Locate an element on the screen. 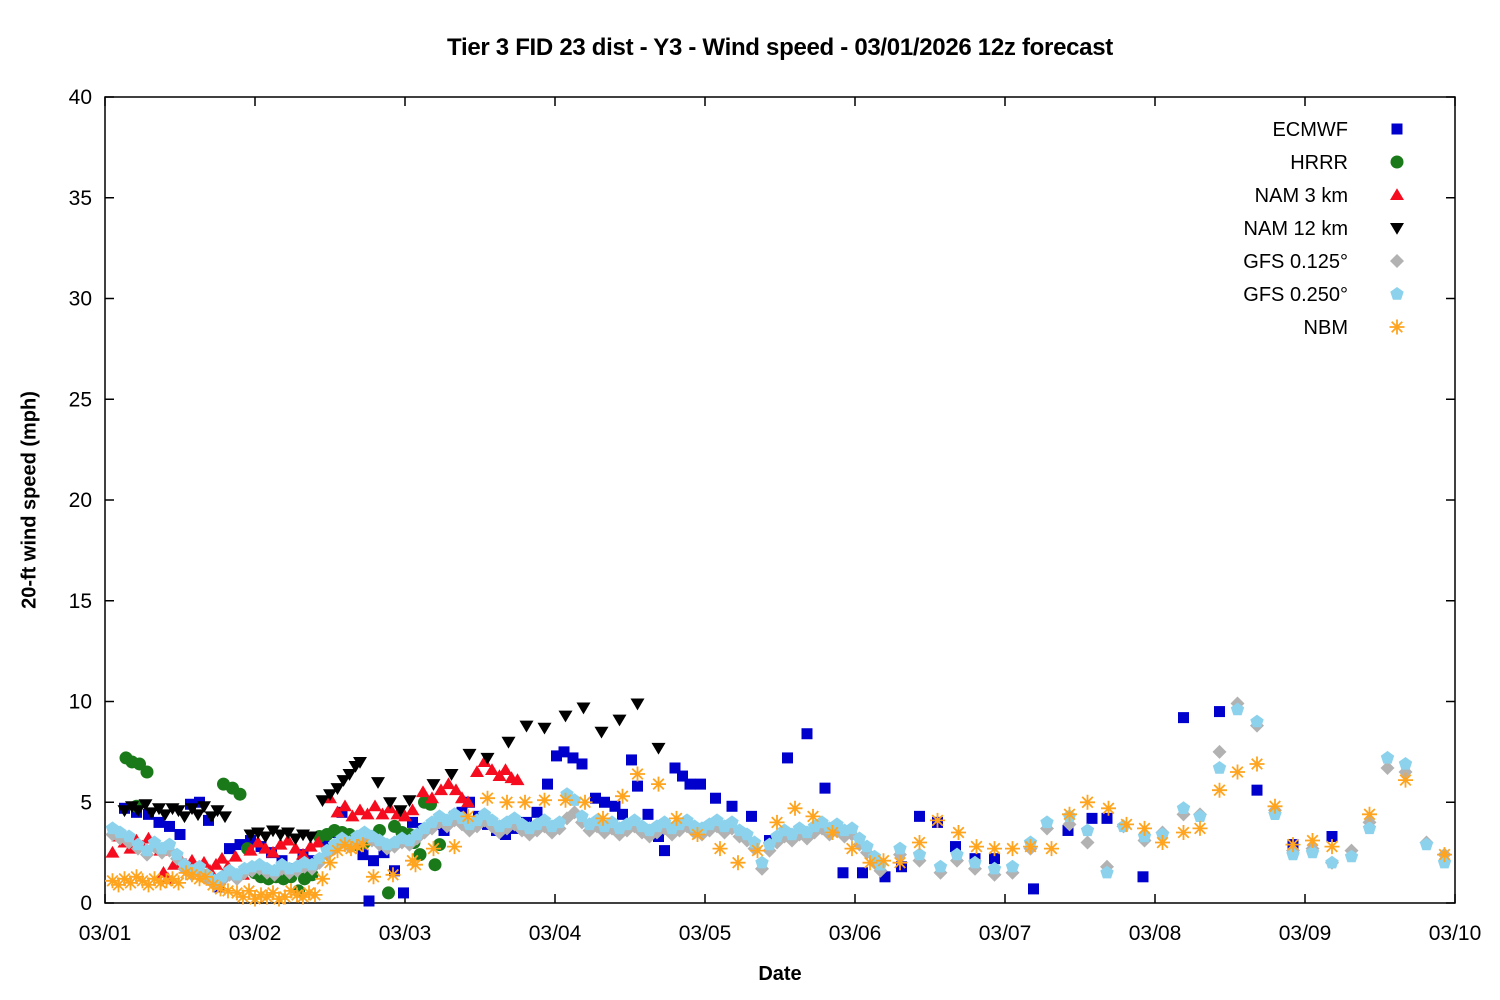 The image size is (1500, 1000). x-tick-label: 03/05 is located at coordinates (705, 933).